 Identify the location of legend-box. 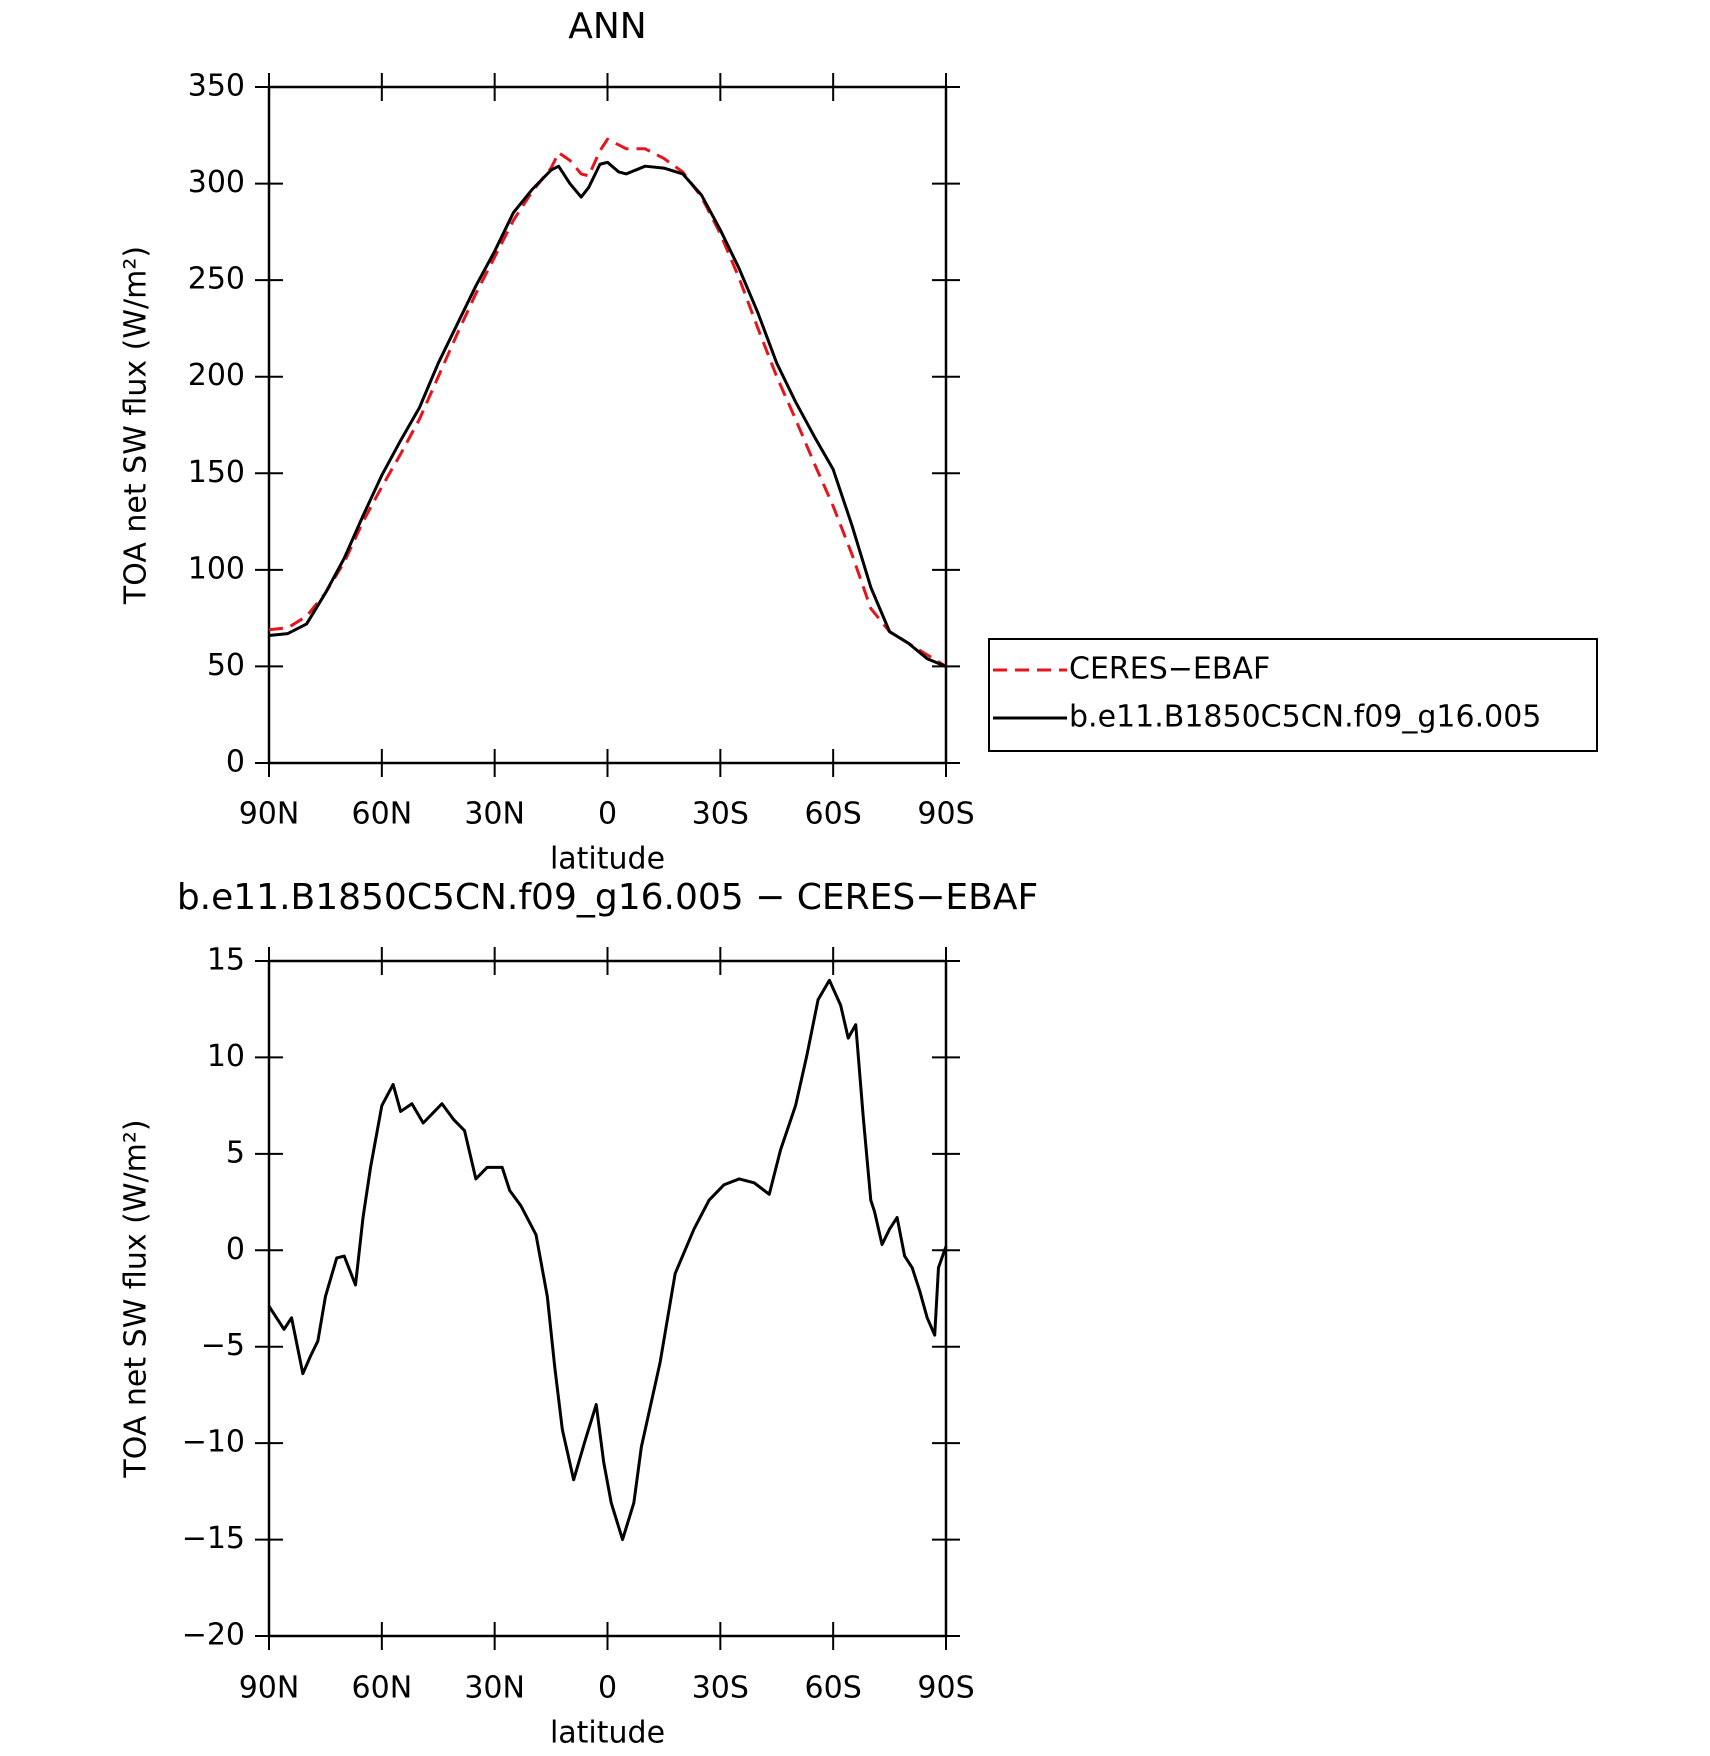
(1293, 695).